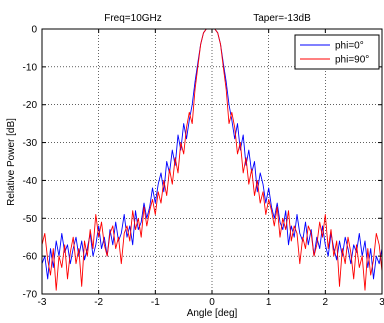 The image size is (384, 323). Describe the element at coordinates (282, 18) in the screenshot. I see `chart-title-right: Taper=-13dB` at that location.